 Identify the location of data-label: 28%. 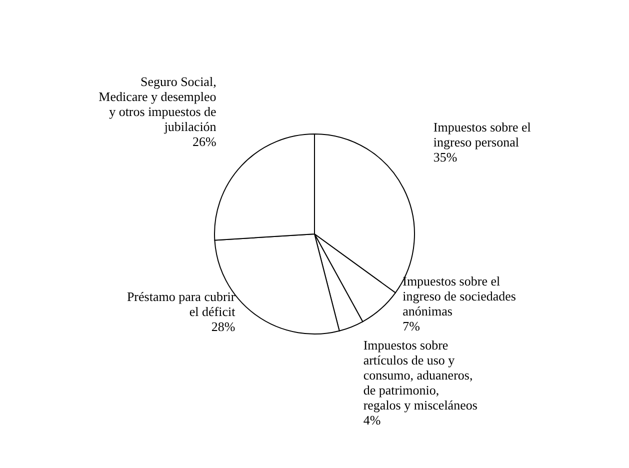
(223, 326).